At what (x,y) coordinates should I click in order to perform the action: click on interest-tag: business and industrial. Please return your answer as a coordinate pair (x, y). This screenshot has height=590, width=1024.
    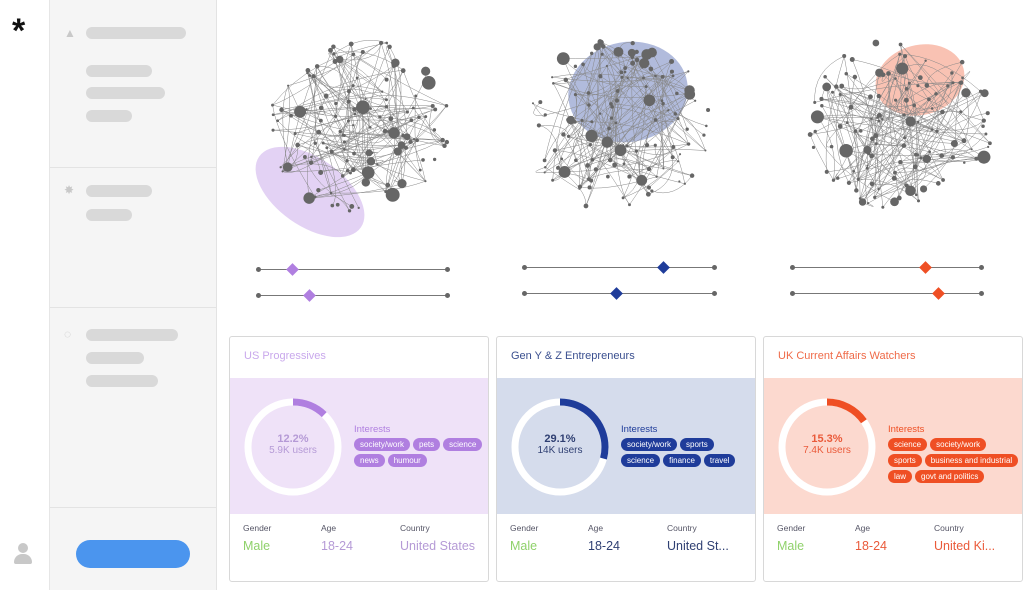
    Looking at the image, I should click on (971, 460).